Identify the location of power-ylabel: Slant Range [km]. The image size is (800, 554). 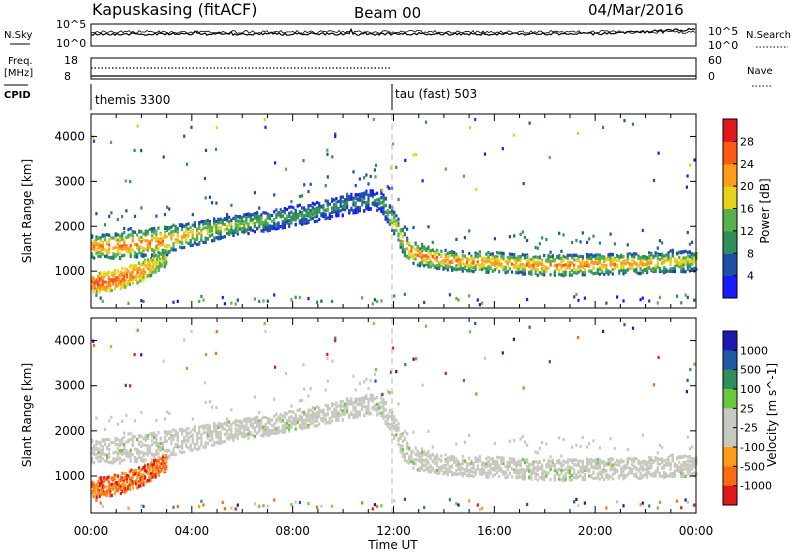
(27, 211).